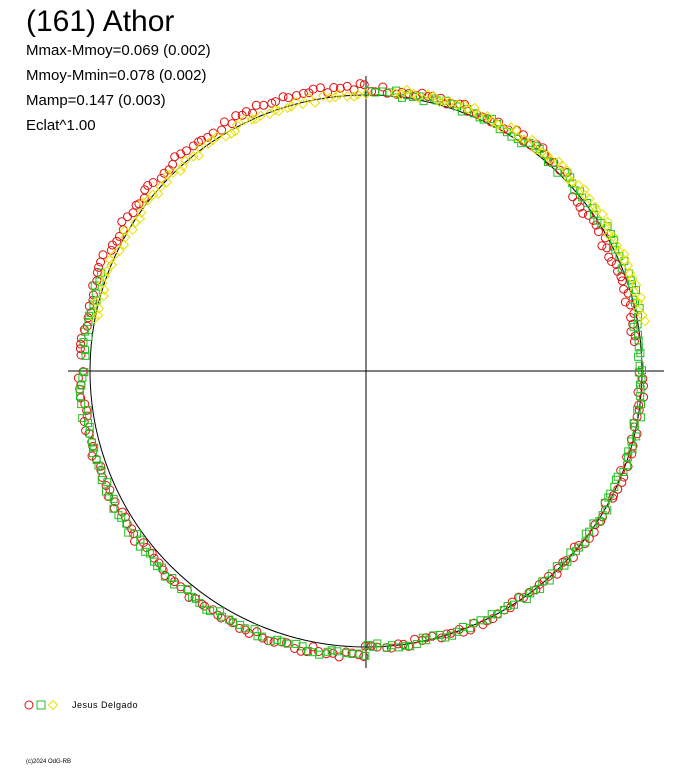 Image resolution: width=688 pixels, height=768 pixels. What do you see at coordinates (61, 125) in the screenshot?
I see `stat-eclat: Eclat^1.00` at bounding box center [61, 125].